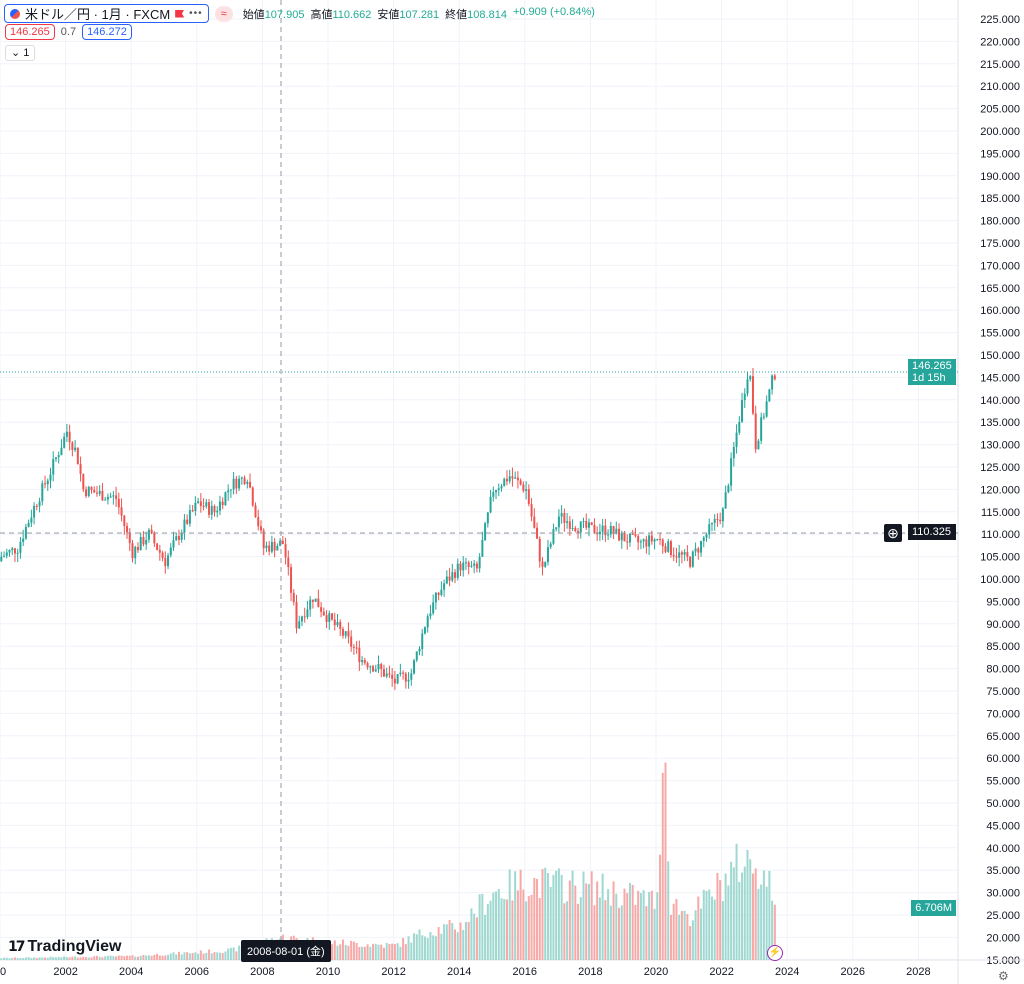 The image size is (1024, 984). I want to click on flag-icon, so click(180, 13).